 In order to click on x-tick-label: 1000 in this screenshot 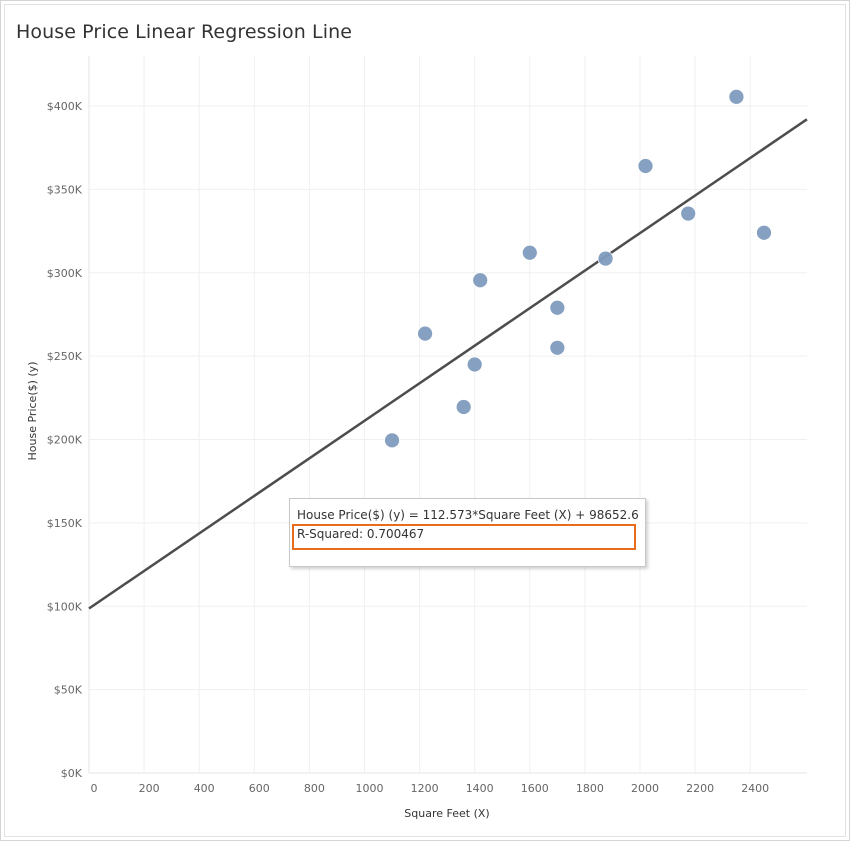, I will do `click(370, 788)`.